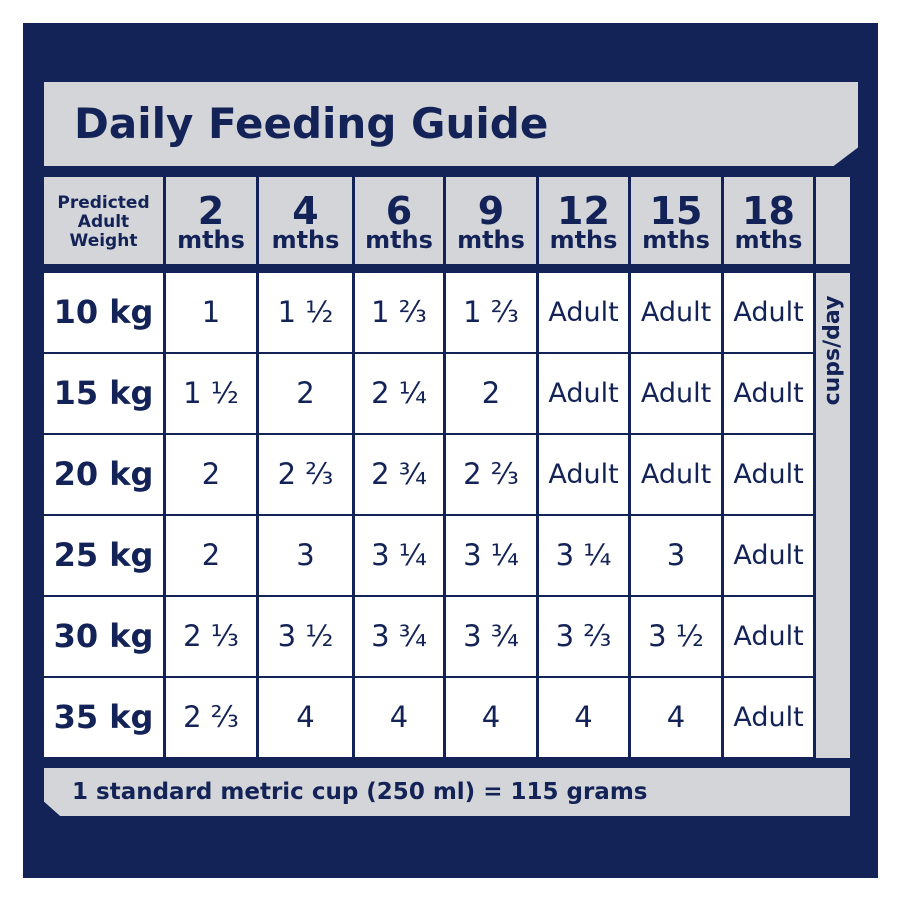  I want to click on header-age-15: 15 mths, so click(676, 220).